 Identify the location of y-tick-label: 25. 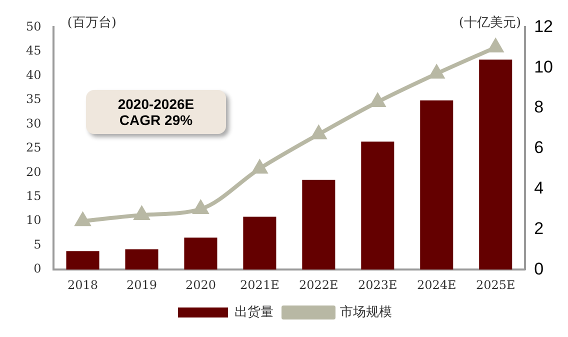
(34, 147).